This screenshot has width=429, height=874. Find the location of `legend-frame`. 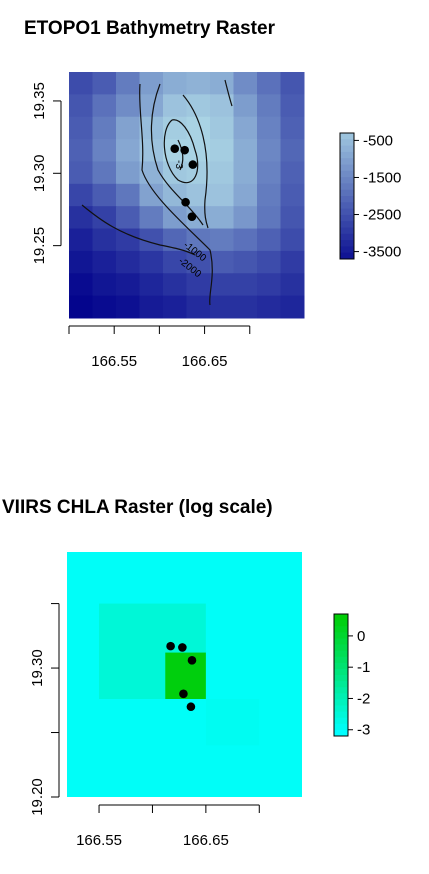

legend-frame is located at coordinates (341, 675).